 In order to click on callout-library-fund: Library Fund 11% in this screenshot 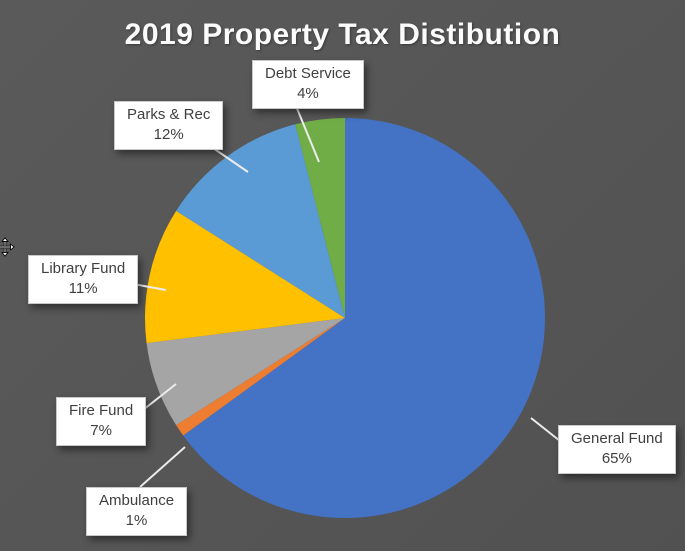, I will do `click(83, 279)`.